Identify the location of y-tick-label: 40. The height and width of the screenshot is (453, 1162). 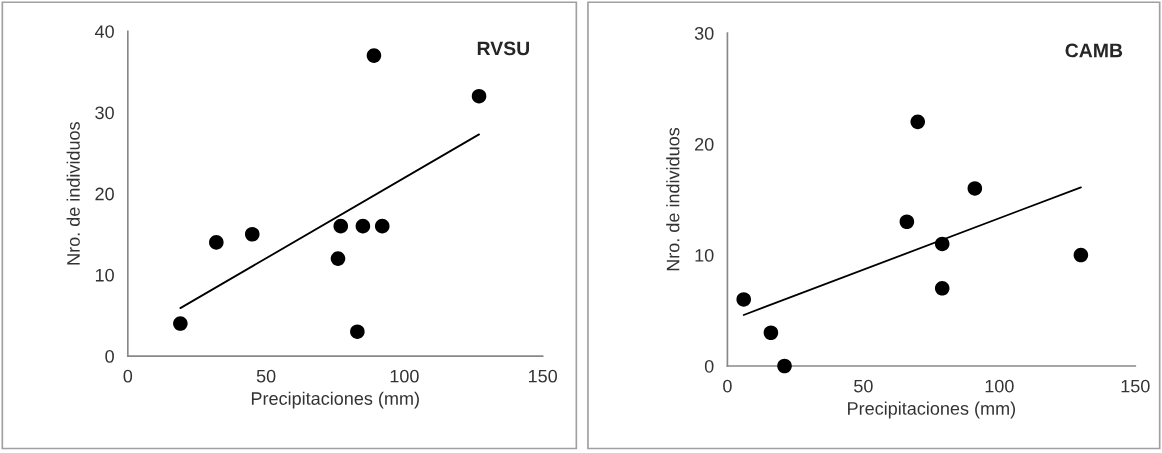
(104, 31).